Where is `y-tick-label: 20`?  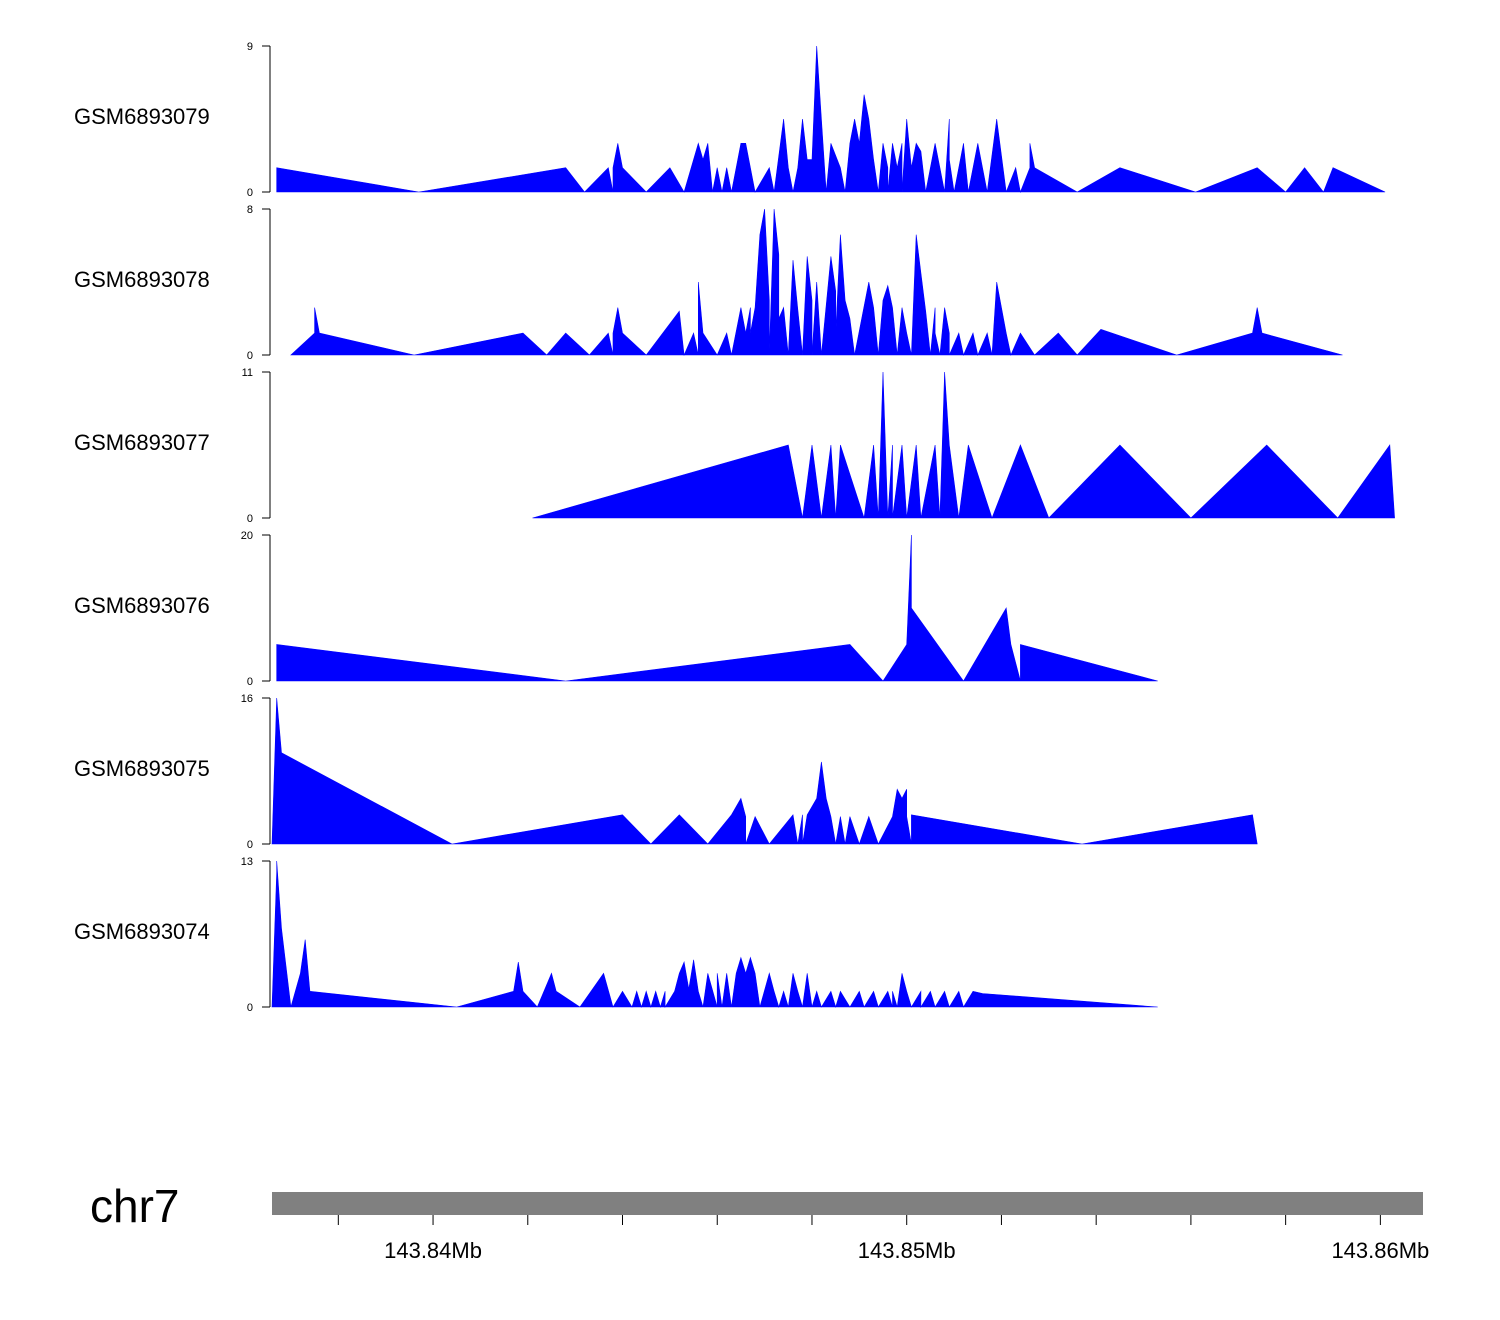 y-tick-label: 20 is located at coordinates (247, 536).